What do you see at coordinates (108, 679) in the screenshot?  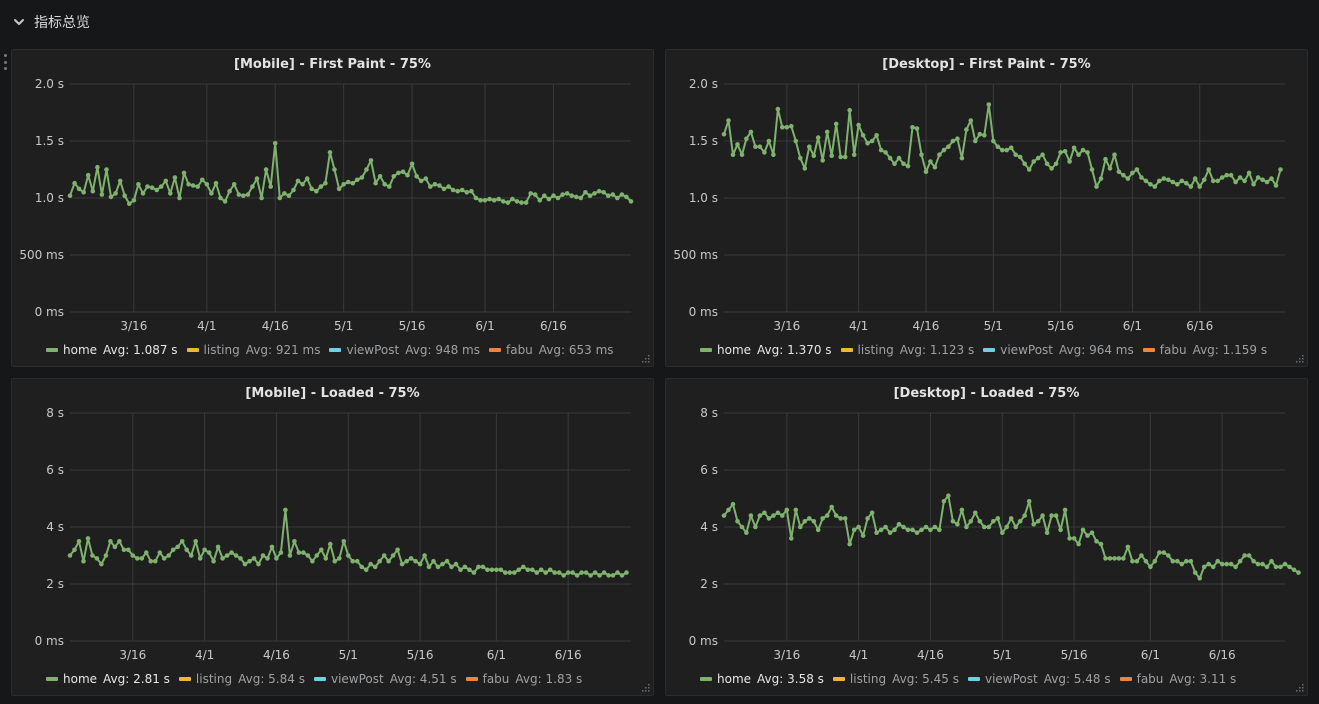 I see `legend-item-home: home Avg: 2.81 s` at bounding box center [108, 679].